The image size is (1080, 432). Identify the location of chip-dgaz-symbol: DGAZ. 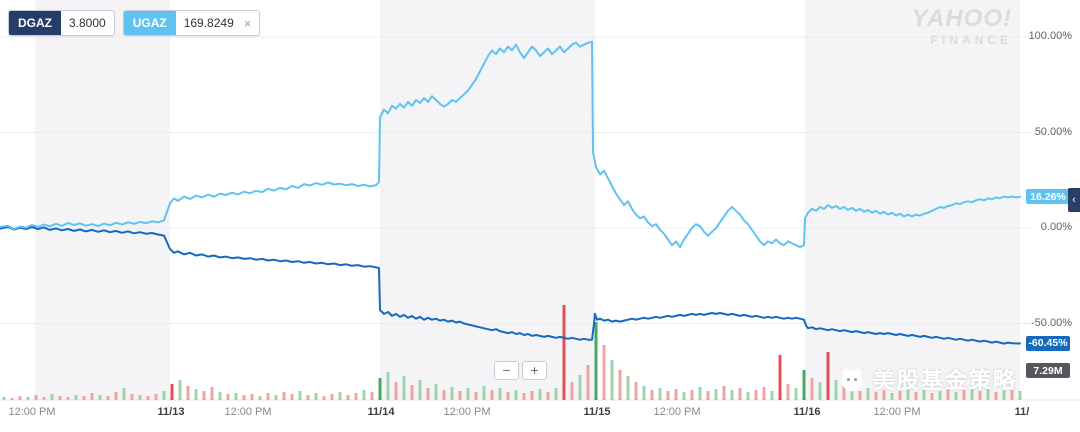
(35, 23).